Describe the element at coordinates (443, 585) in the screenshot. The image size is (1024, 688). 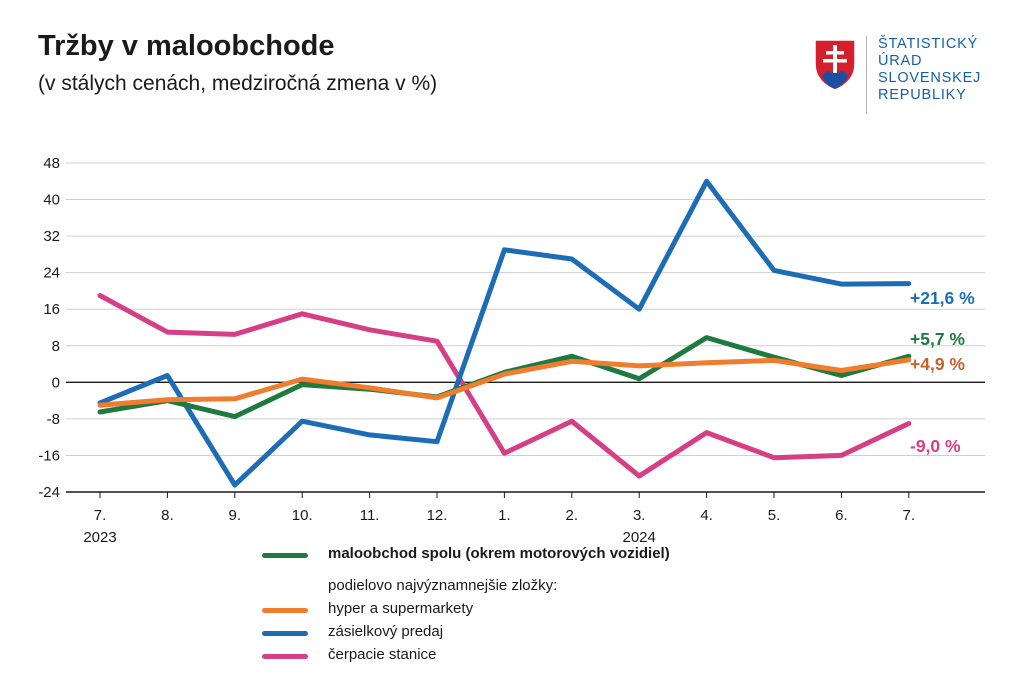
I see `legend-heading: podielovo najvýznamnejšie zložky:` at that location.